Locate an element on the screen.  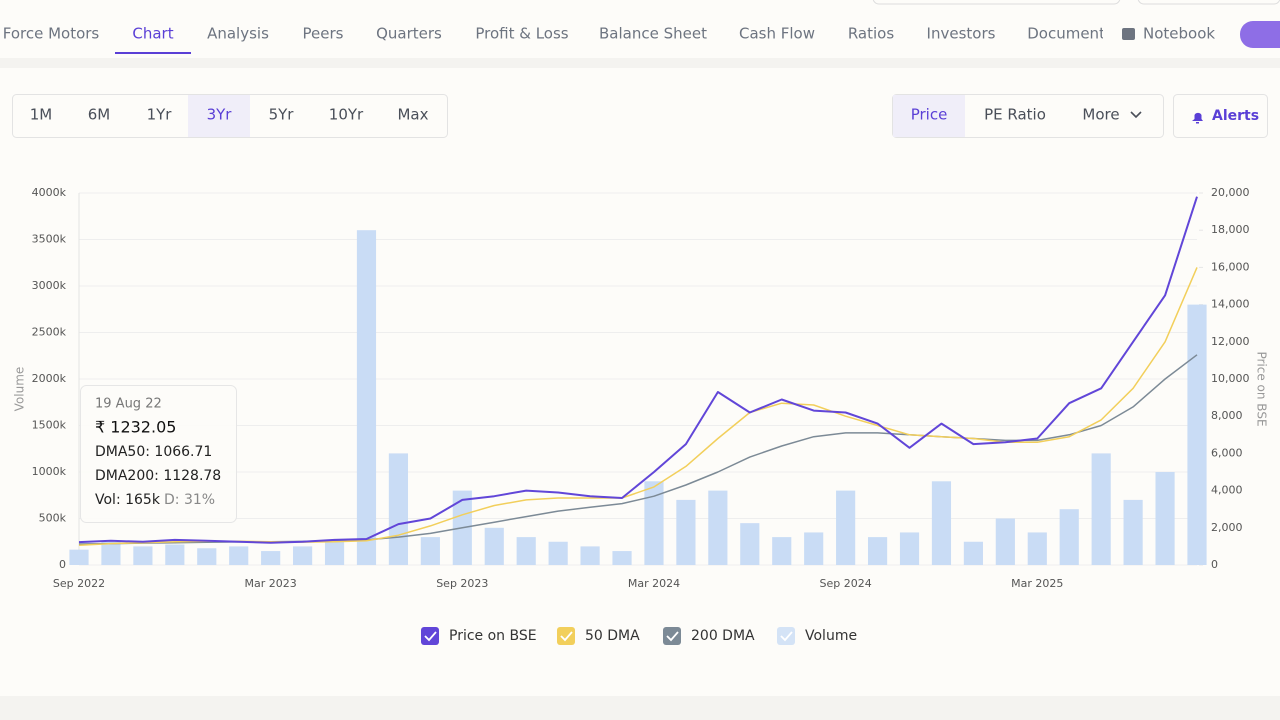
range-buttons: 1M 6M 1Yr 3Yr 5Yr 10Yr Max is located at coordinates (229, 115).